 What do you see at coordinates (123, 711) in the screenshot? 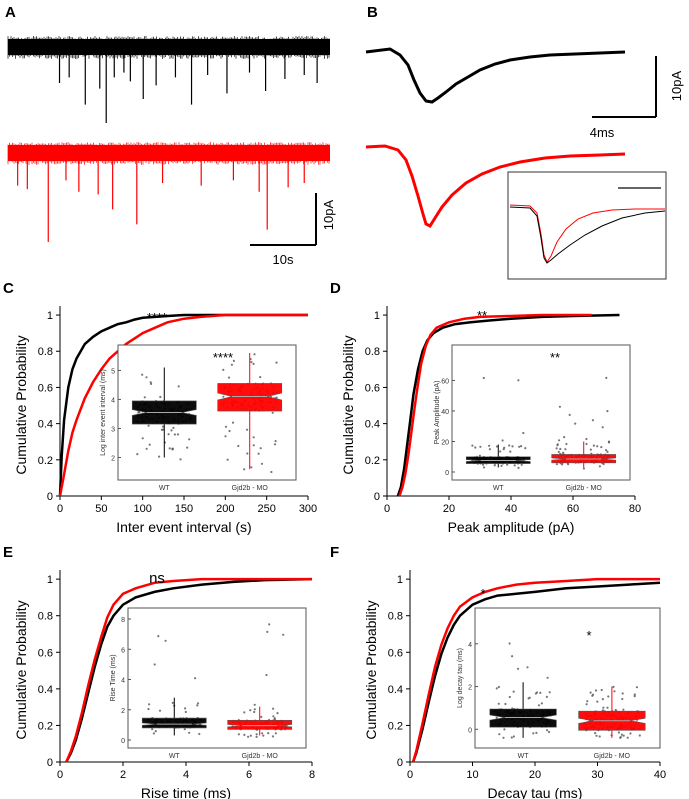
I see `inset-y-tick-label: 2` at bounding box center [123, 711].